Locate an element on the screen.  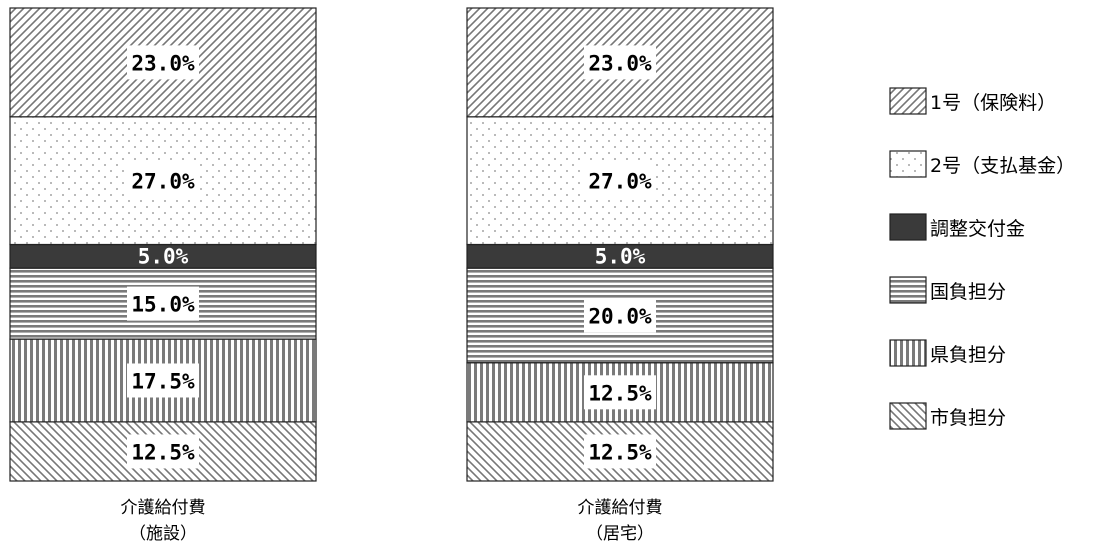
data-label: 15.0% is located at coordinates (163, 305).